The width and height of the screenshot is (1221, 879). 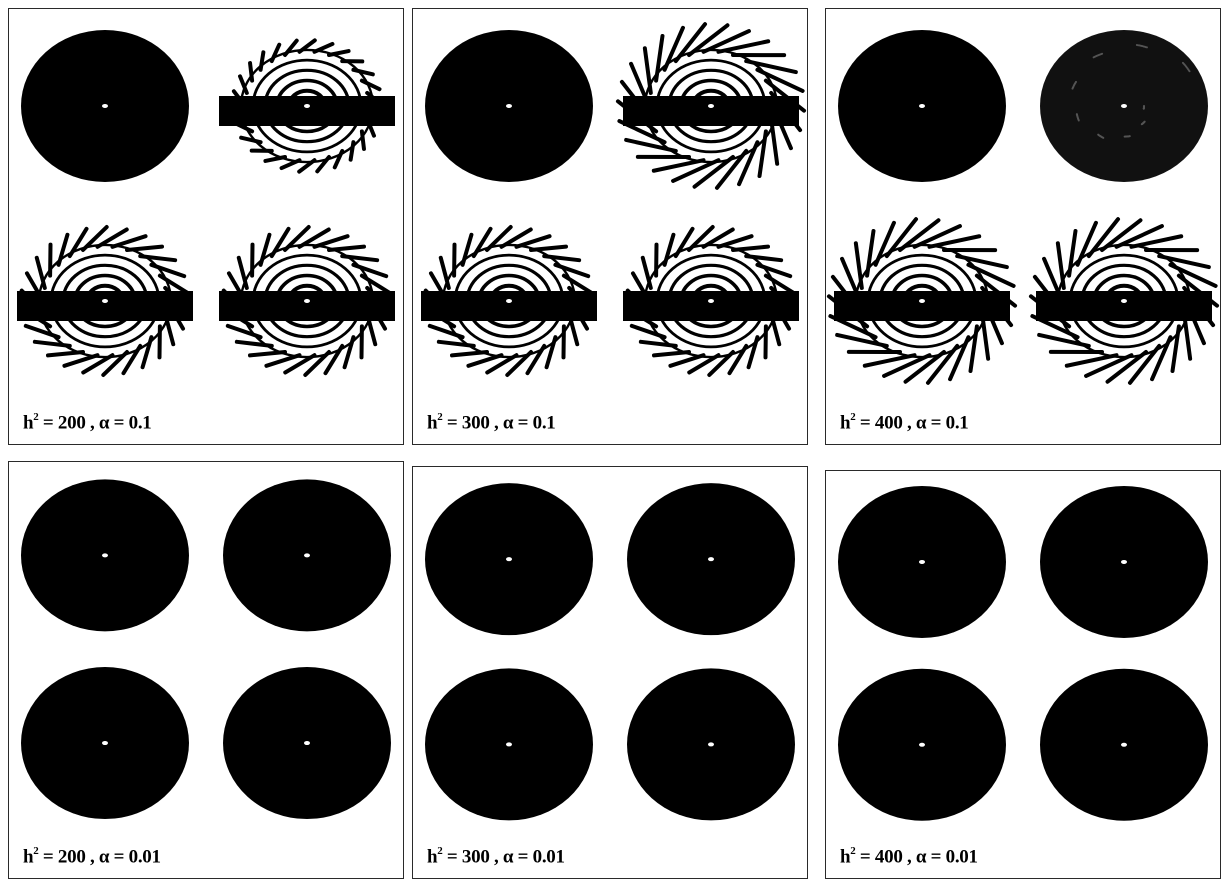 What do you see at coordinates (206, 203) in the screenshot?
I see `panel-1-plot` at bounding box center [206, 203].